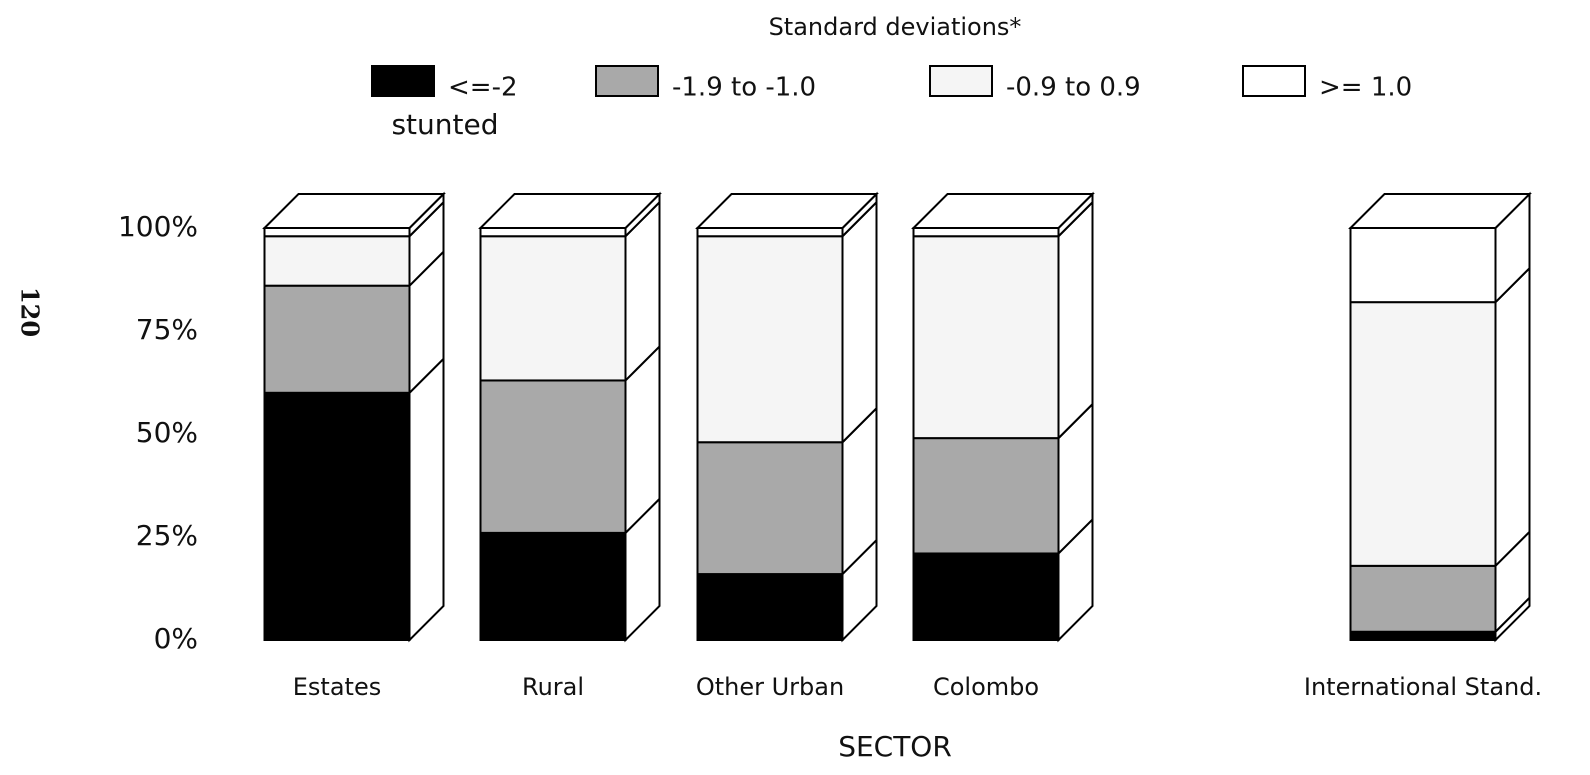 This screenshot has height=775, width=1590. I want to click on x-tick-label: International Stand., so click(1423, 687).